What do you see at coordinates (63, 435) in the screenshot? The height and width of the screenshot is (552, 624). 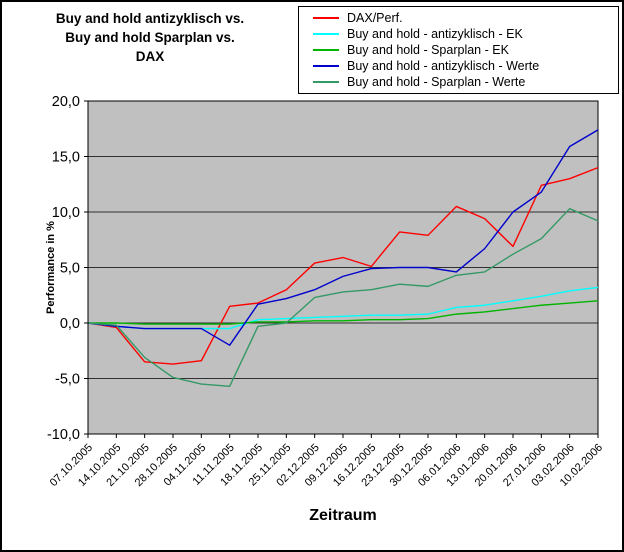 I see `y-tick-label: -10,0` at bounding box center [63, 435].